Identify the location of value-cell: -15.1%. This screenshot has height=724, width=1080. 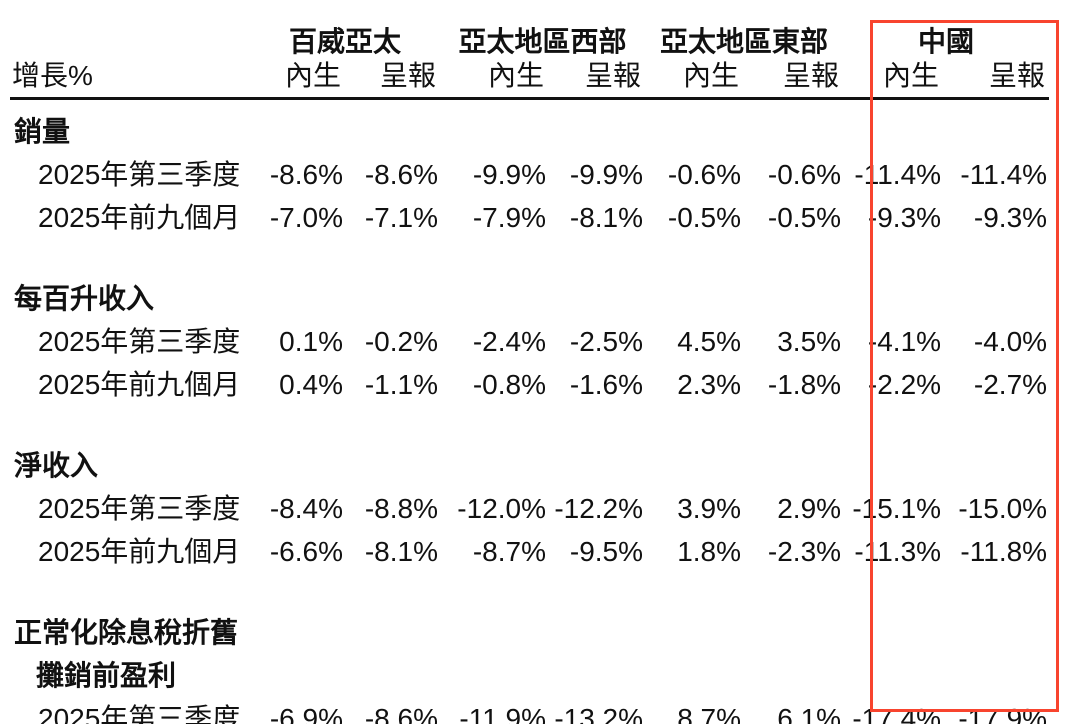
(897, 508).